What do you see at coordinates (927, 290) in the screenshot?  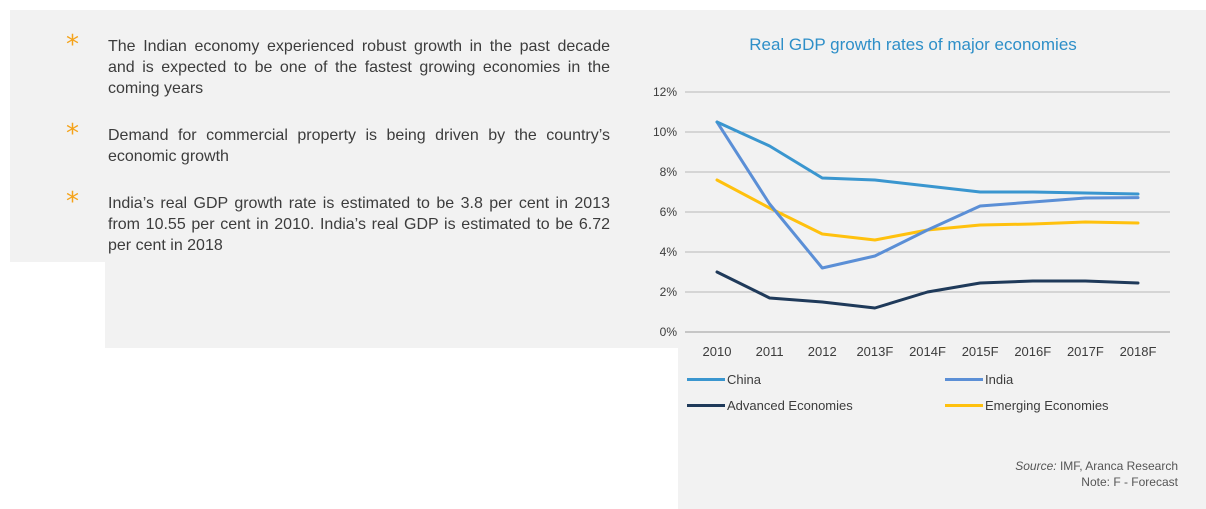 I see `series-line-advanced-economies` at bounding box center [927, 290].